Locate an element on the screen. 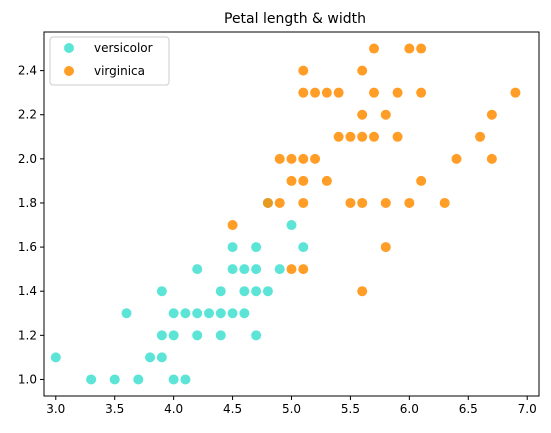 The height and width of the screenshot is (433, 551). legend-label-versicolor: versicolor is located at coordinates (123, 48).